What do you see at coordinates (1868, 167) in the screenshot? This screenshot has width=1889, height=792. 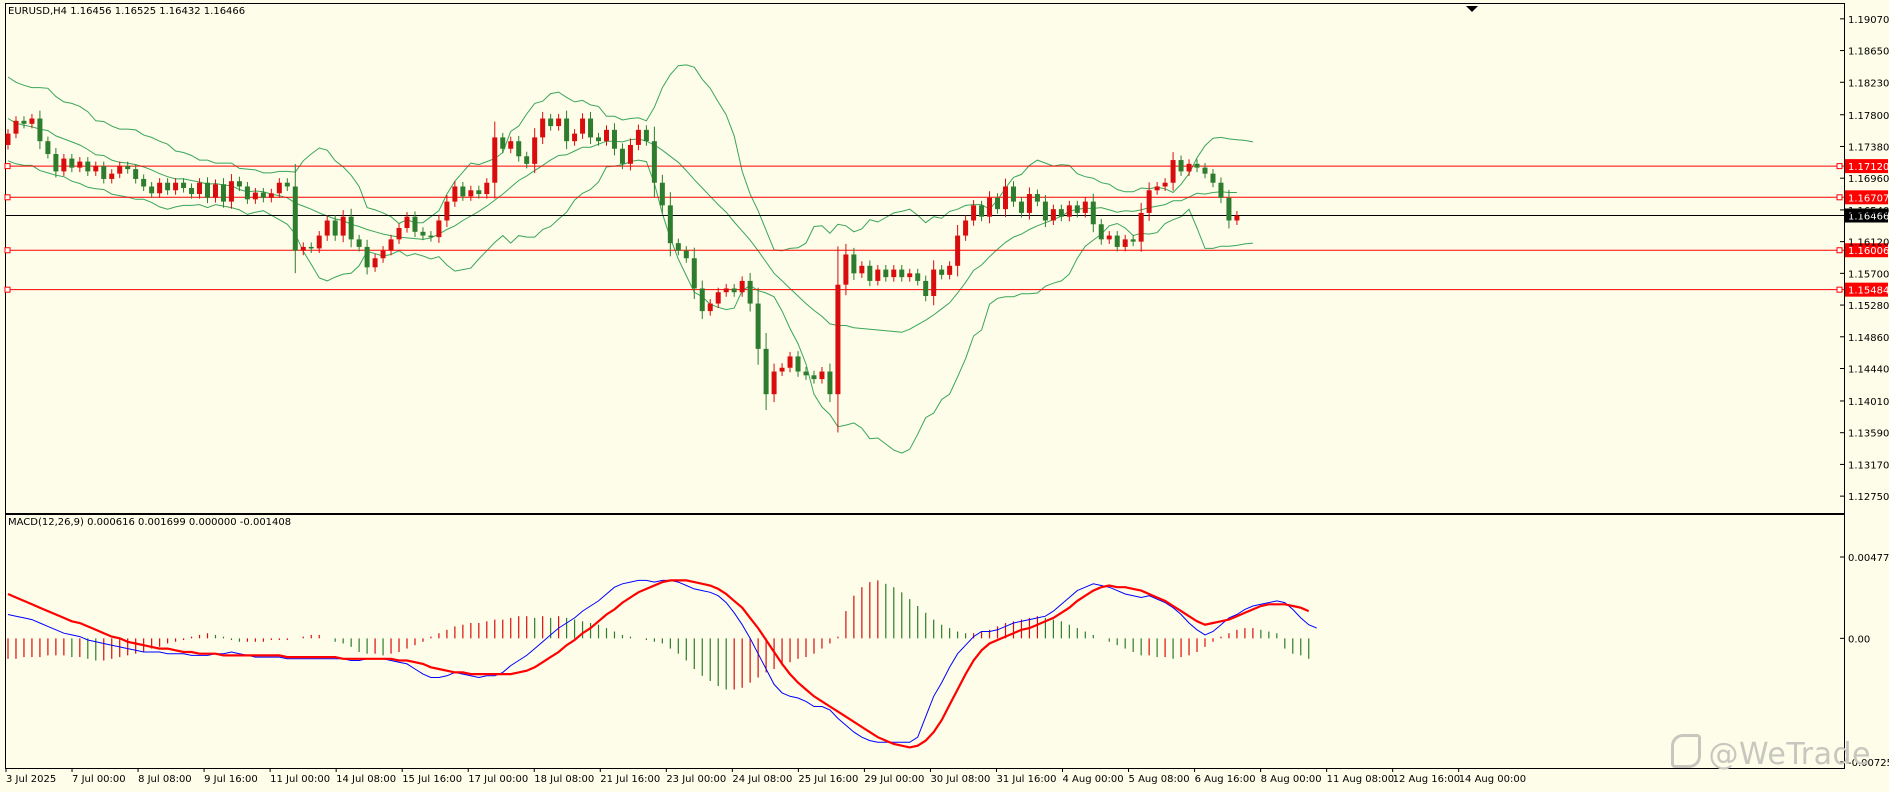 I see `level-price-label: 1.17120` at bounding box center [1868, 167].